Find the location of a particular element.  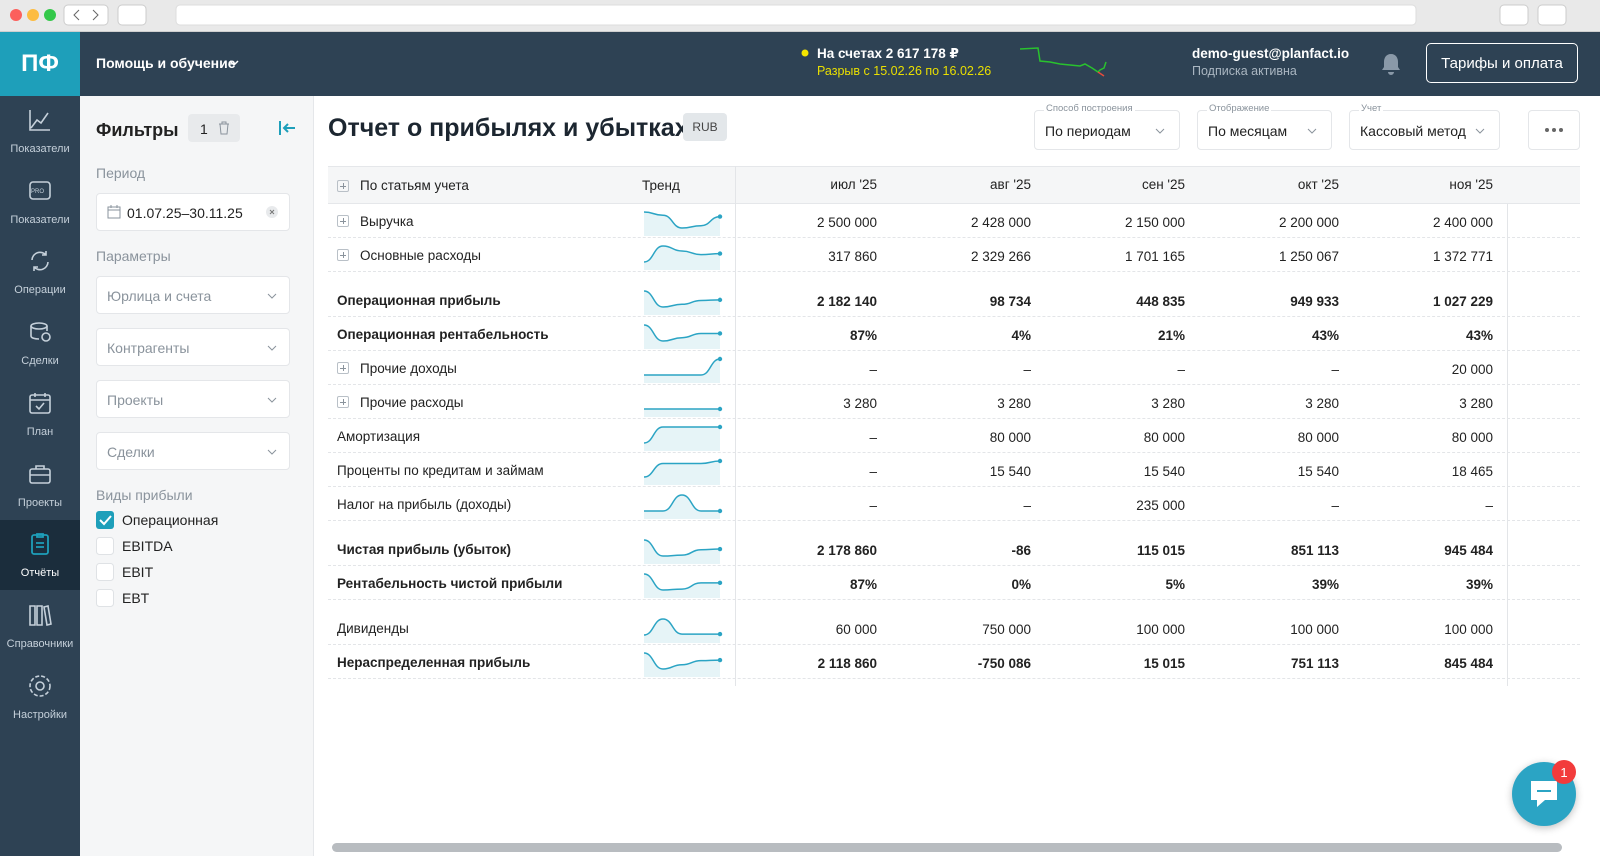

table-row: Амортизация – 80 000 80 000 80 000 80 000 is located at coordinates (954, 436).